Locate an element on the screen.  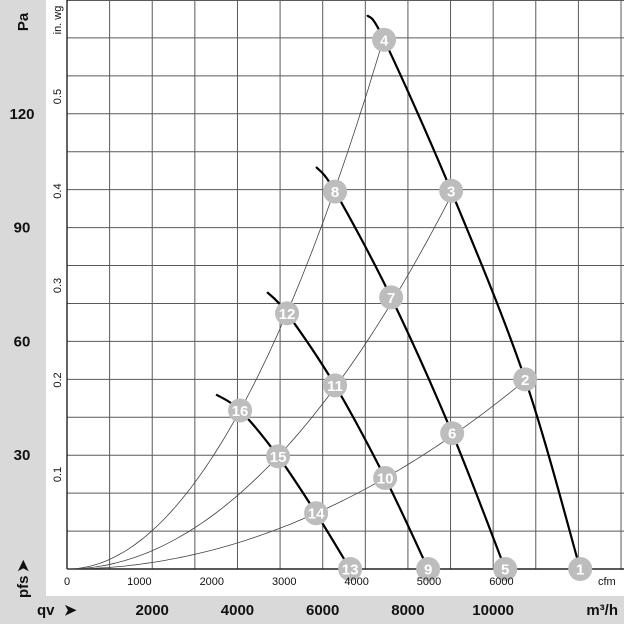
point-label: 15 is located at coordinates (278, 457).